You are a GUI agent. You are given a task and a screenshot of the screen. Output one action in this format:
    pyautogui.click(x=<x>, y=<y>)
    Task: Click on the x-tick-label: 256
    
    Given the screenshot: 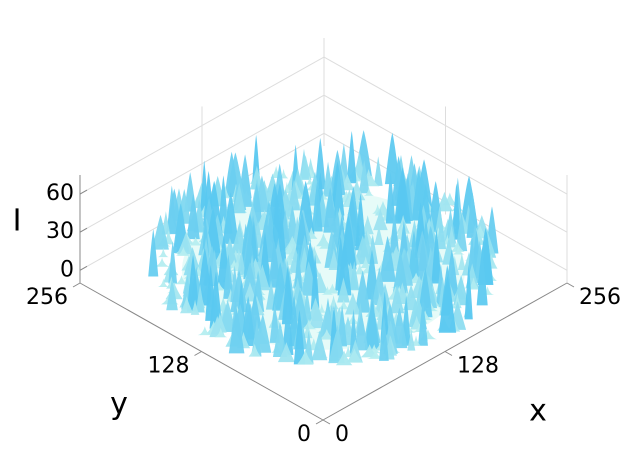 What is the action you would take?
    pyautogui.click(x=600, y=297)
    